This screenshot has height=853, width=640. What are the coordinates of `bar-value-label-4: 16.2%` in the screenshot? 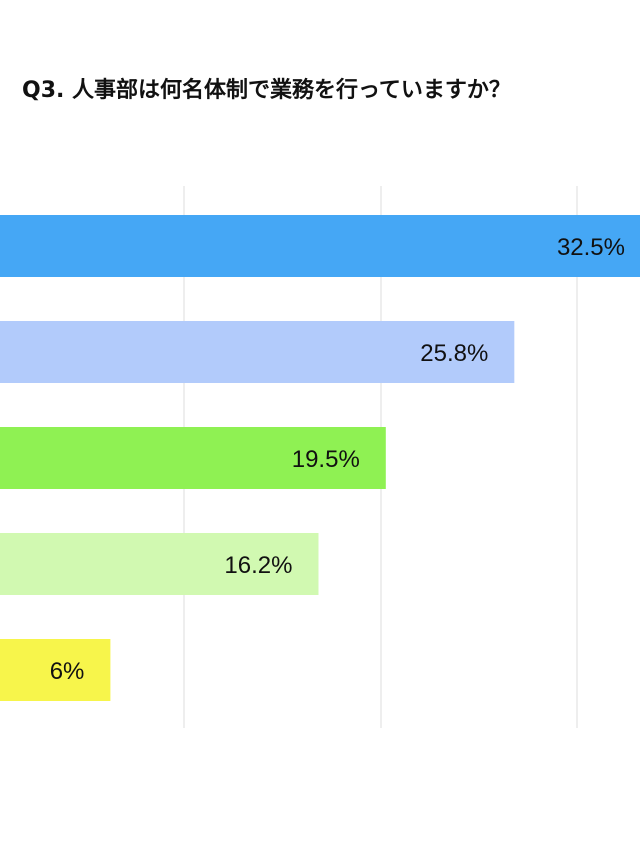 It's located at (258, 565).